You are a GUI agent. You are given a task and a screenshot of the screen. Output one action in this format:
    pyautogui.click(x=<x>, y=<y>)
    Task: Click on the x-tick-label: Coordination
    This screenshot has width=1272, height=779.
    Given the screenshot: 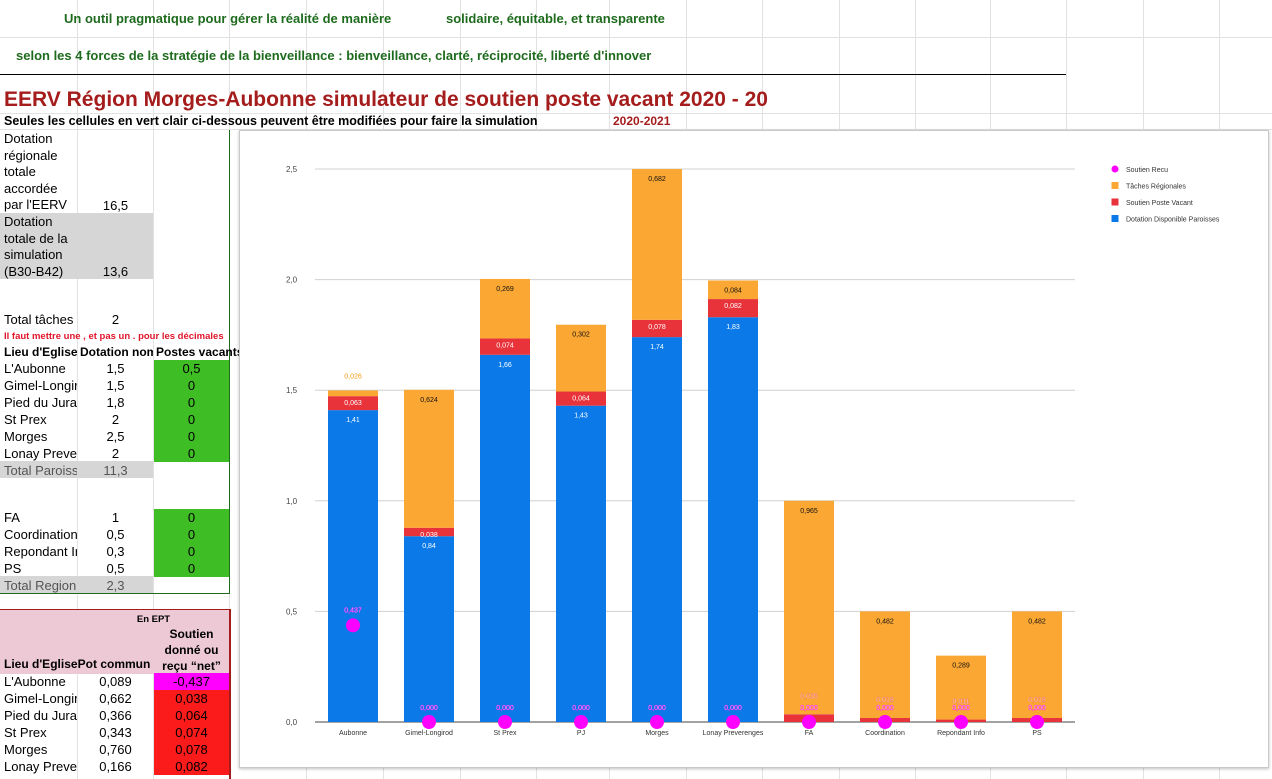 What is the action you would take?
    pyautogui.click(x=885, y=733)
    